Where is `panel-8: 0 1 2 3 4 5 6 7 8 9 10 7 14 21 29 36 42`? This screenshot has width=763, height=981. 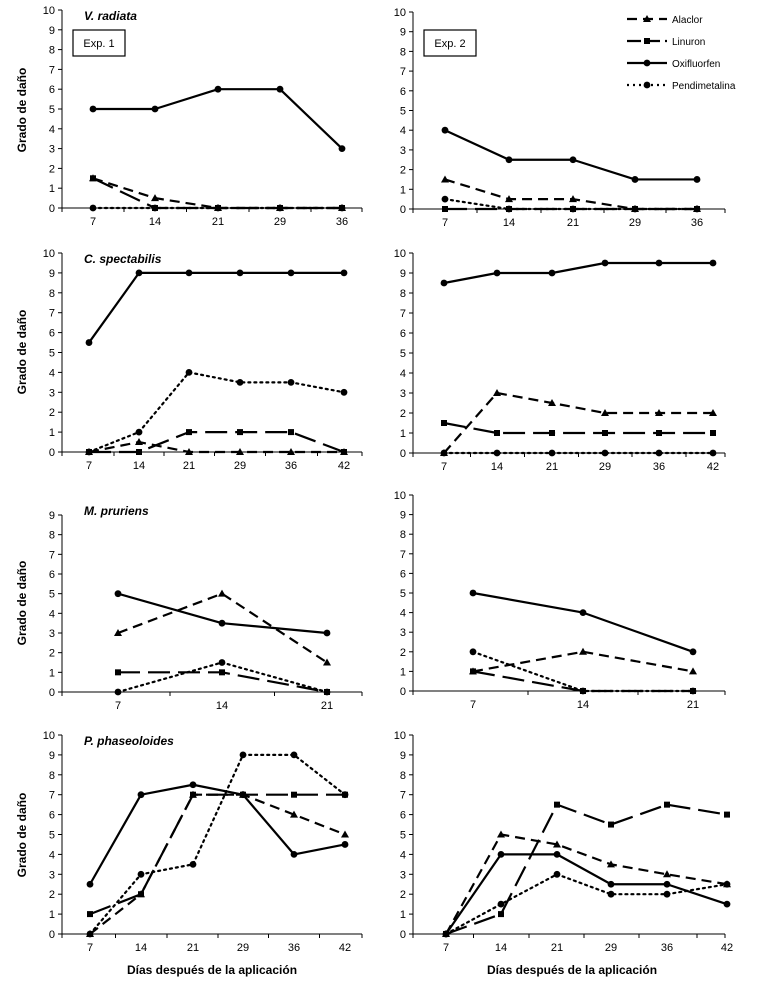 panel-8: 0 1 2 3 4 5 6 7 8 9 10 7 14 21 29 36 42 is located at coordinates (563, 842).